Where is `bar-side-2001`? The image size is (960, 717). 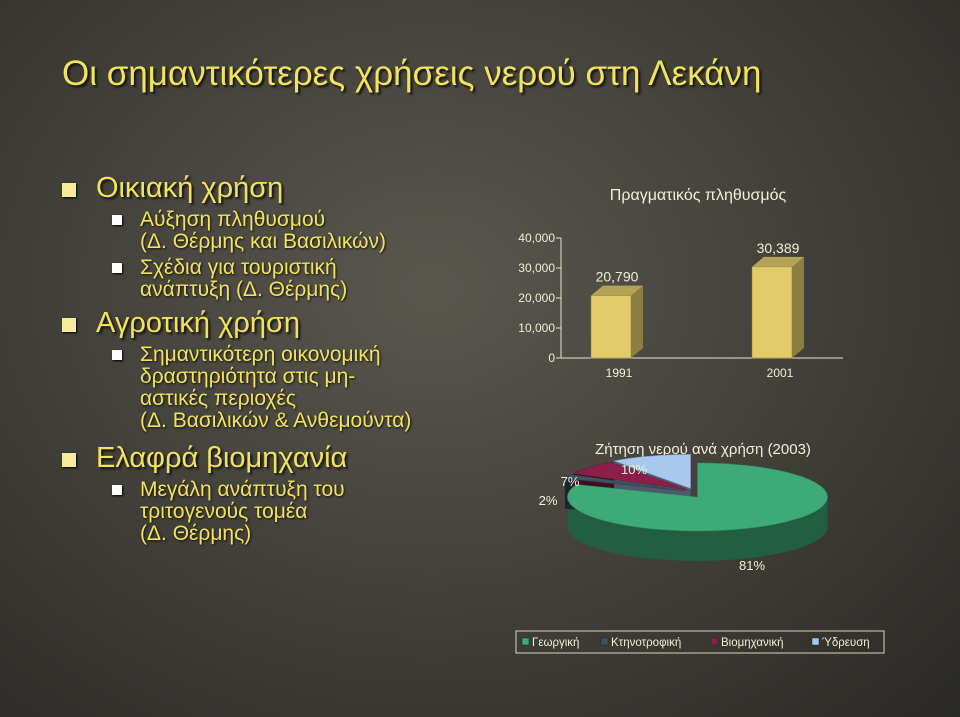
bar-side-2001 is located at coordinates (798, 307).